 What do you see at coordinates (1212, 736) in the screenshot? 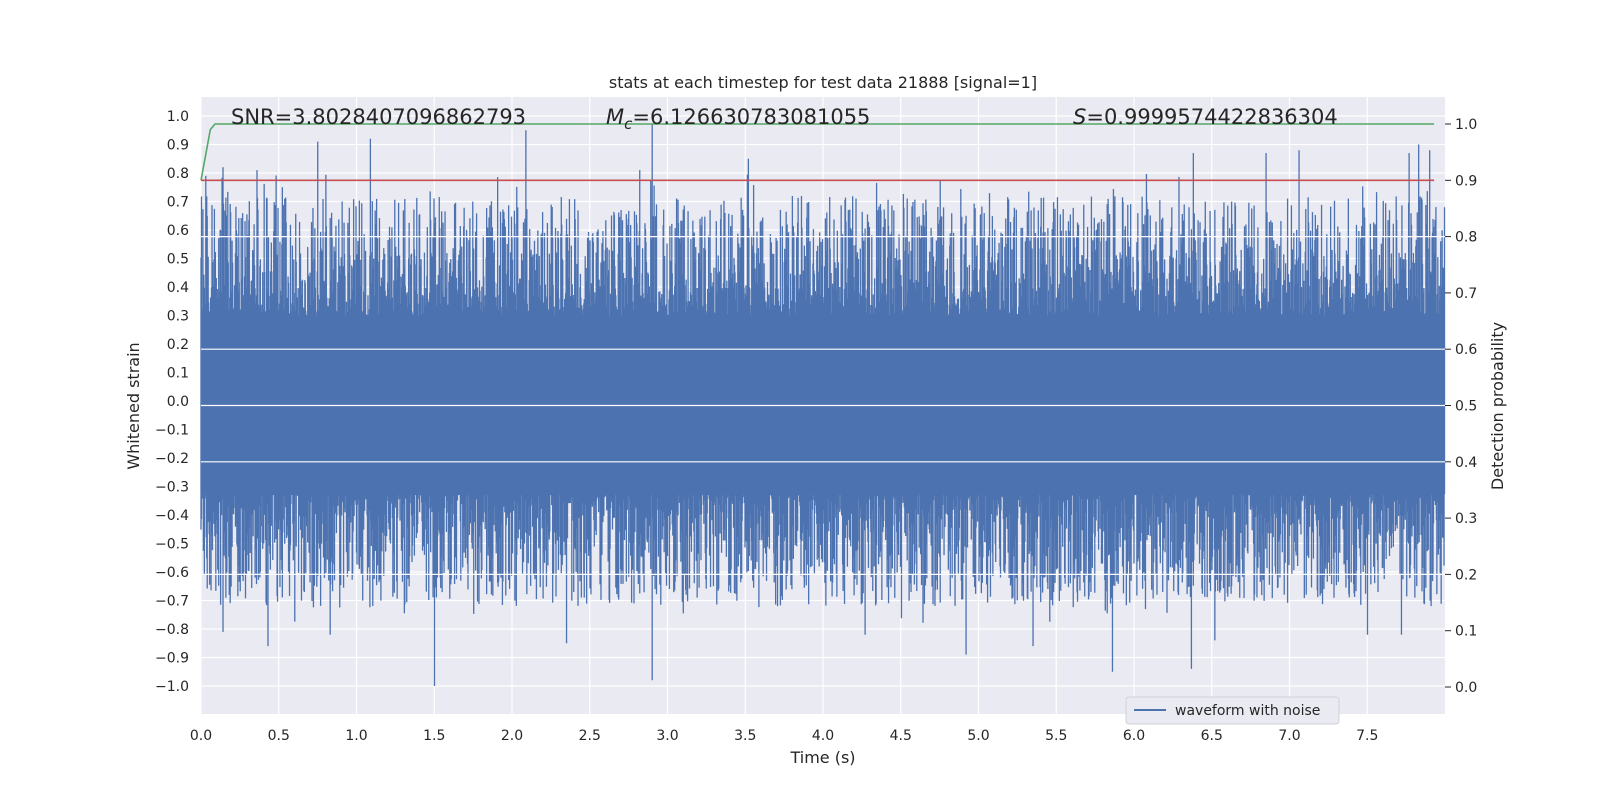
I see `x-tick-label: 6.5` at bounding box center [1212, 736].